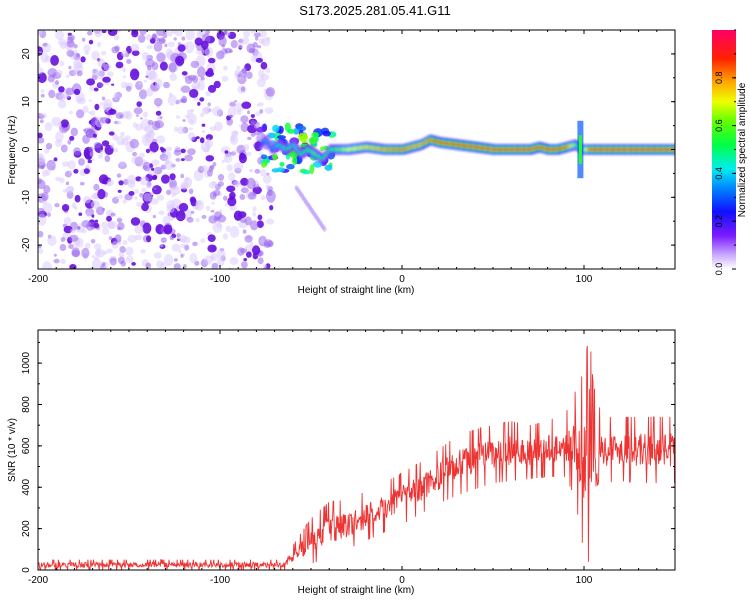 The height and width of the screenshot is (600, 750). What do you see at coordinates (467, 149) in the screenshot?
I see `signal-track` at bounding box center [467, 149].